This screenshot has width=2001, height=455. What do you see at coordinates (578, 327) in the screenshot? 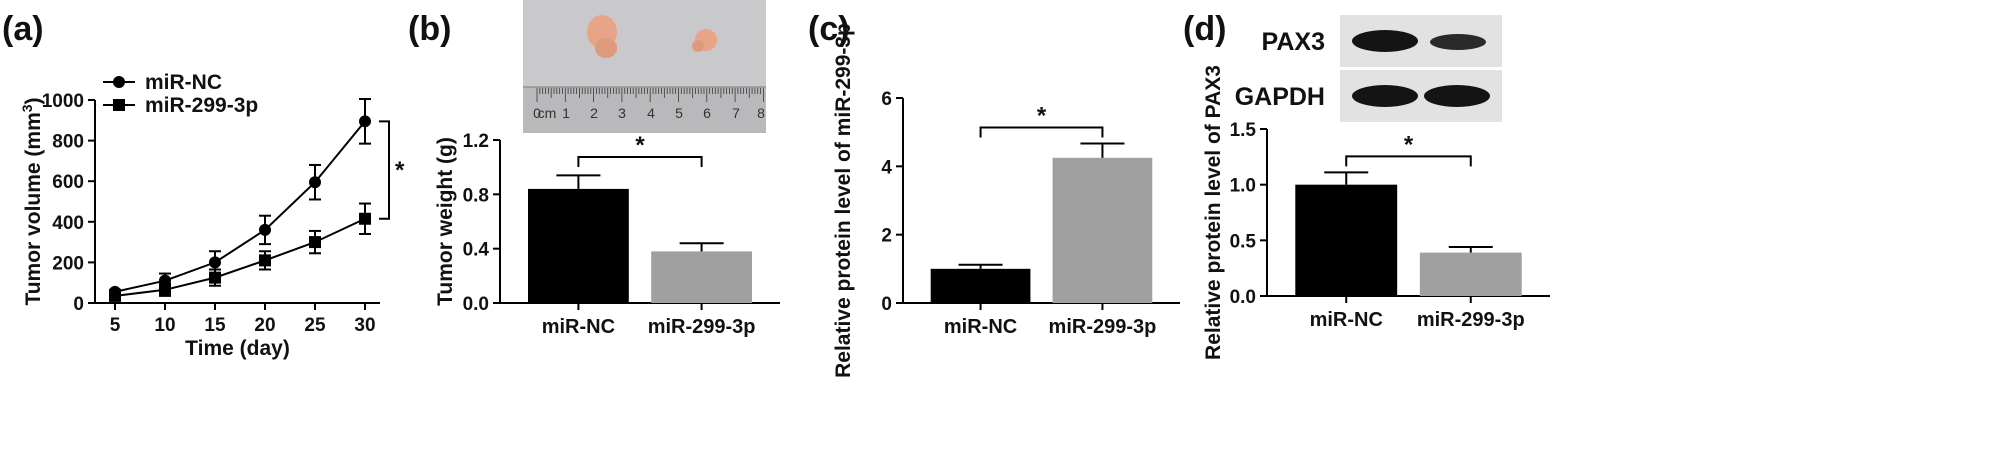
I see `b-category-label: miR-NC` at bounding box center [578, 327].